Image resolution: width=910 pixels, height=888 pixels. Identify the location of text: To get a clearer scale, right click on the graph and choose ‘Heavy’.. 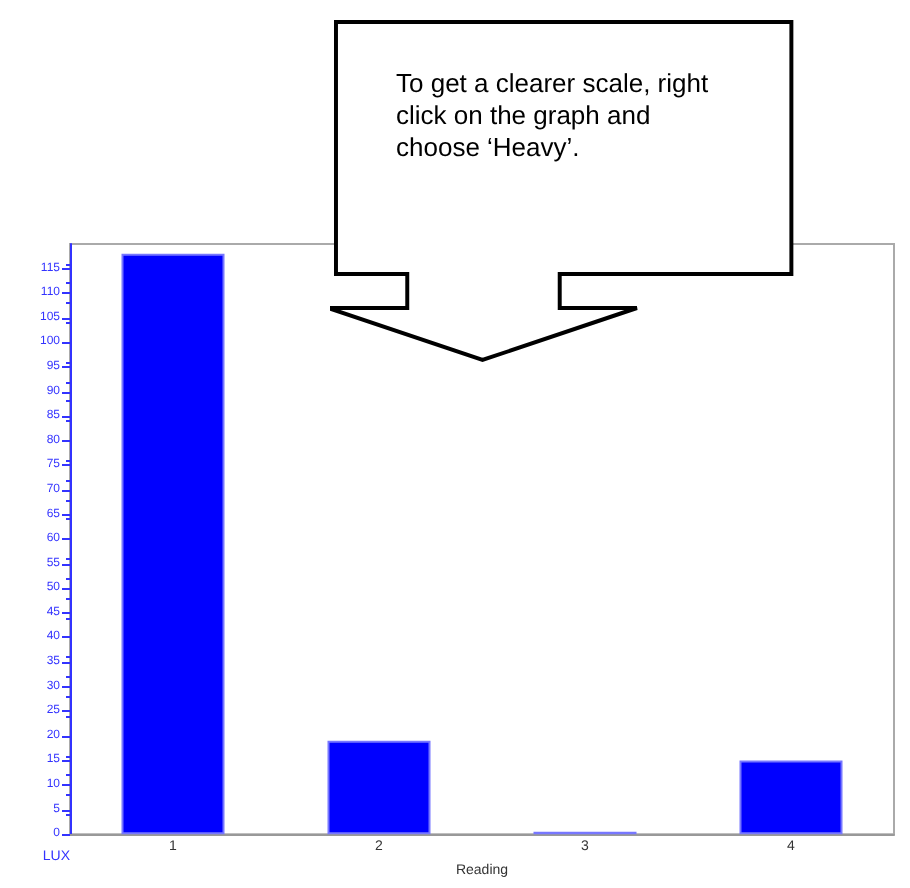
(553, 116).